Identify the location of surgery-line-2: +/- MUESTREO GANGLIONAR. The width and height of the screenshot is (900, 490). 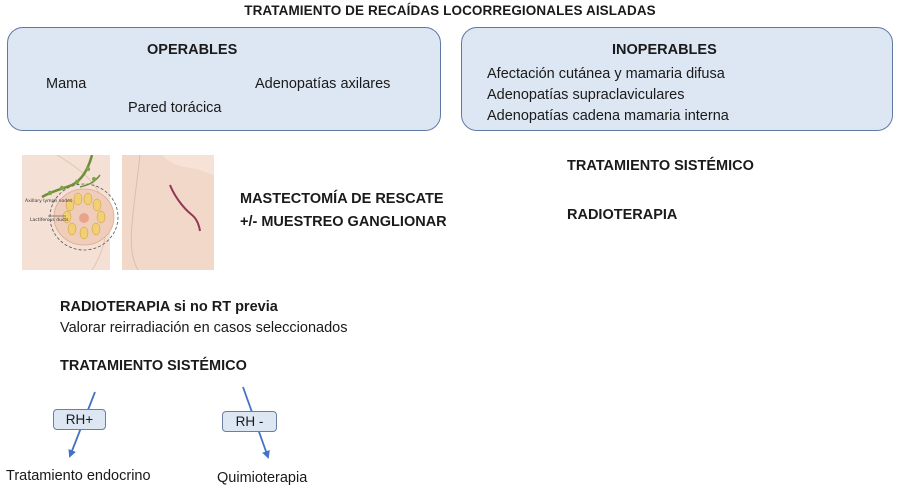
(343, 222).